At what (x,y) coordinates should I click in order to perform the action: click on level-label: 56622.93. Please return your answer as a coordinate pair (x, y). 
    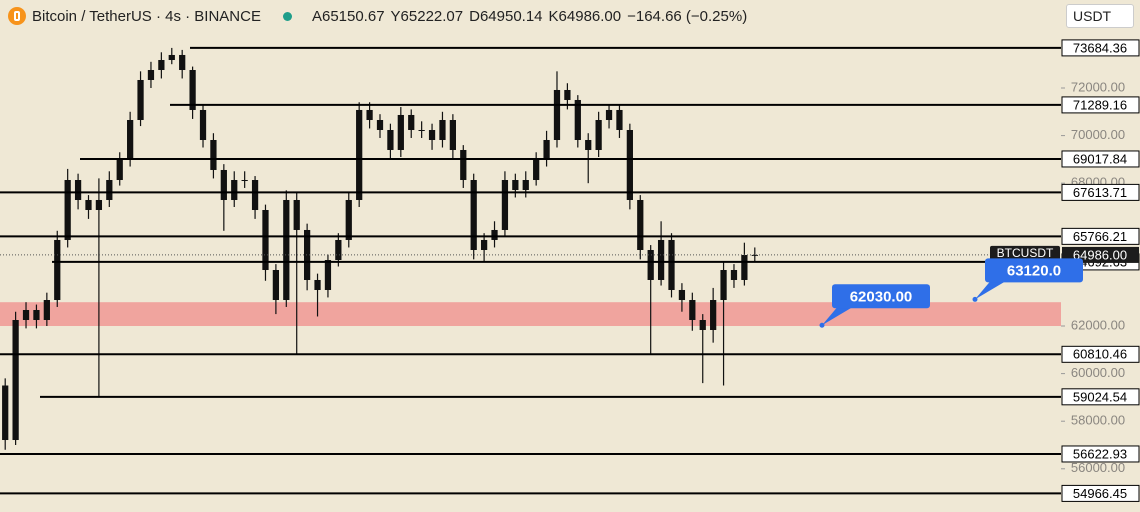
    Looking at the image, I should click on (1100, 453).